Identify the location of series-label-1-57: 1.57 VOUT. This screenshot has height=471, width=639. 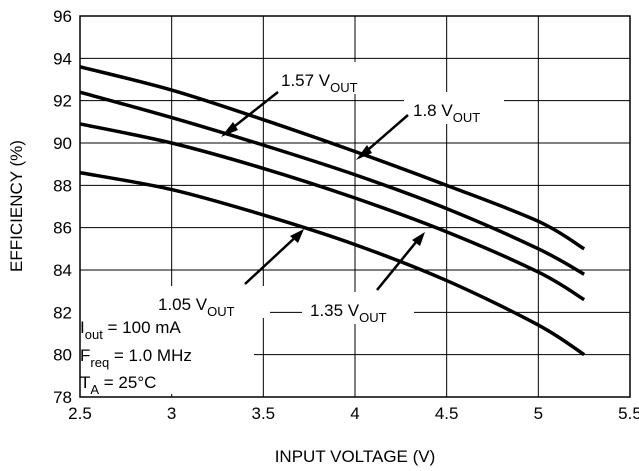
(319, 83).